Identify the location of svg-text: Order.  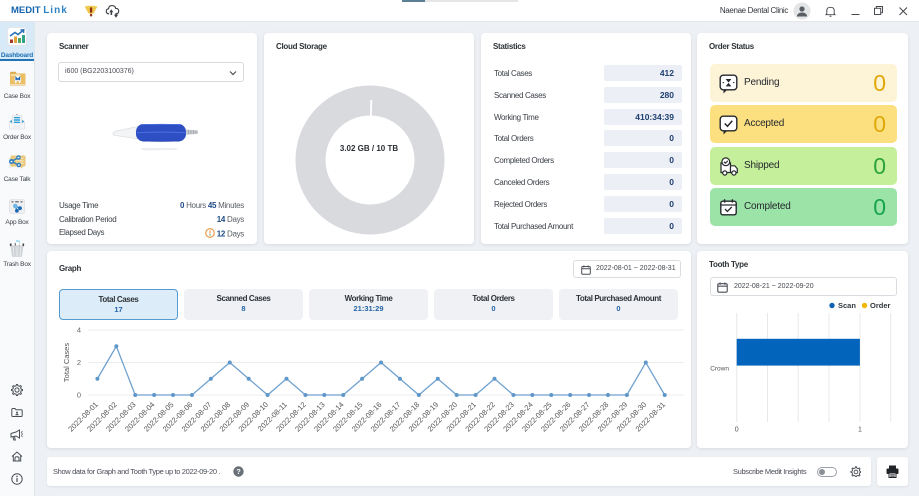
(880, 305).